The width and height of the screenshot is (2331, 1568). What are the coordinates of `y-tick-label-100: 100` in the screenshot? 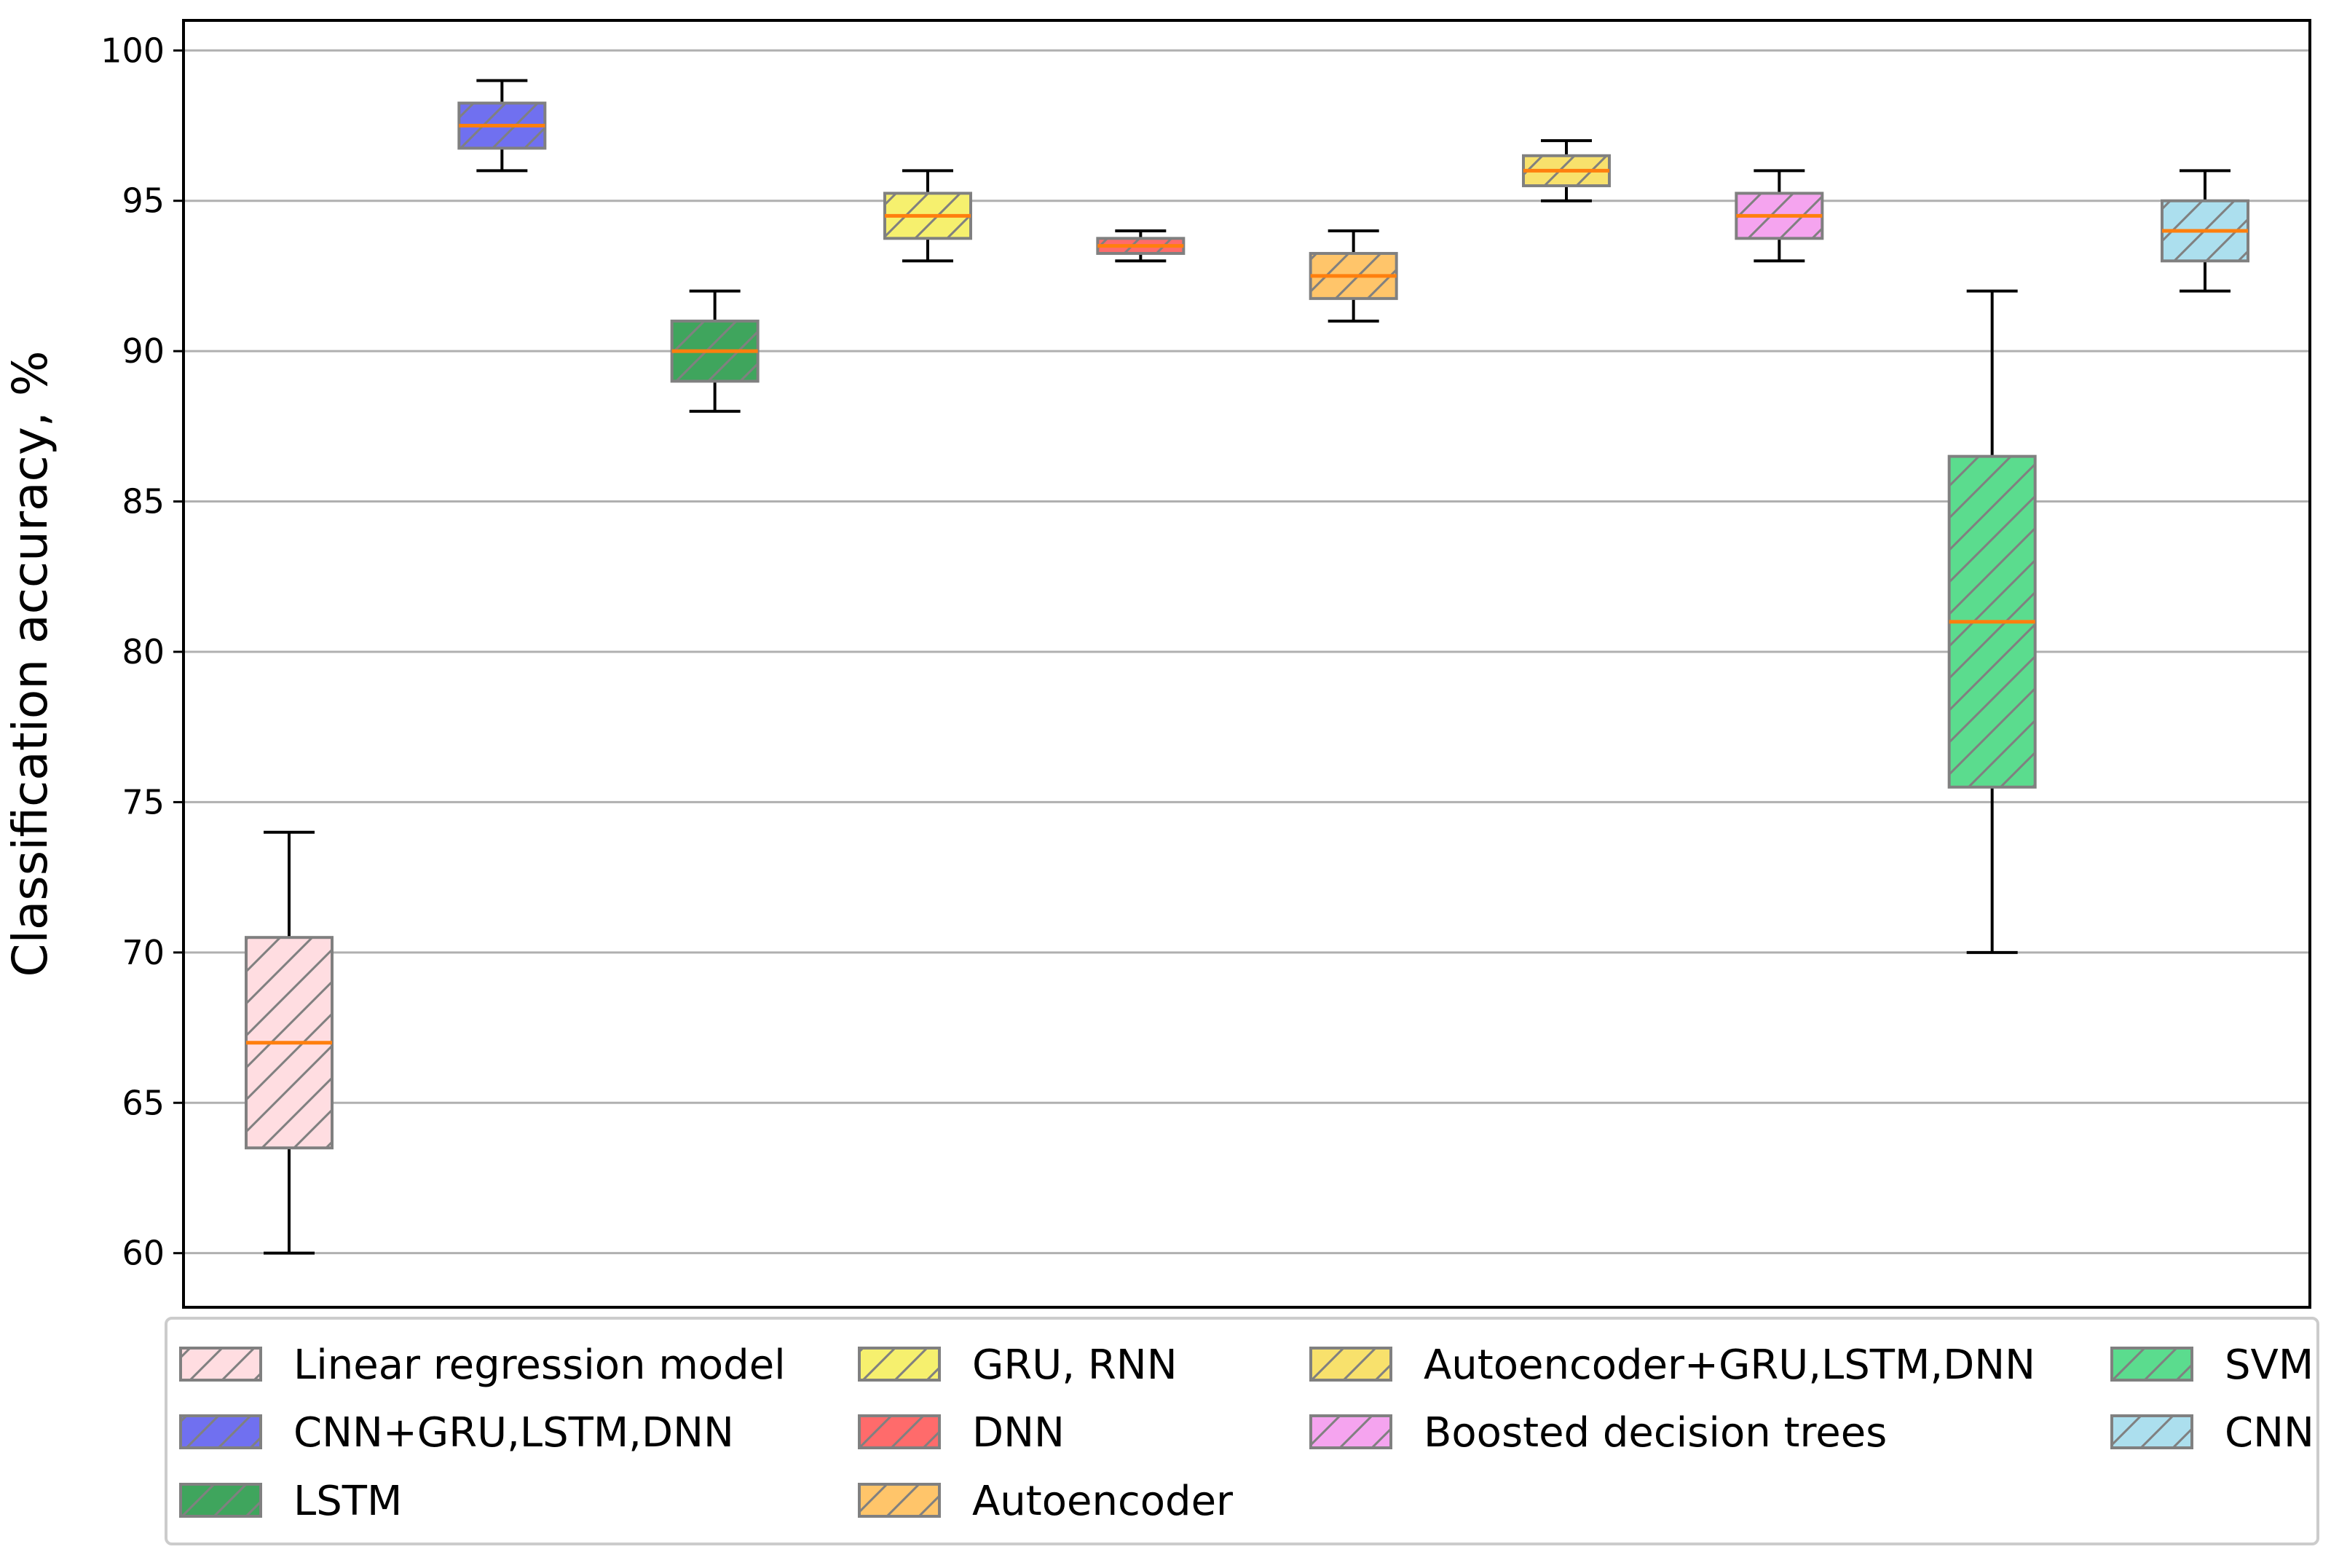 It's located at (132, 50).